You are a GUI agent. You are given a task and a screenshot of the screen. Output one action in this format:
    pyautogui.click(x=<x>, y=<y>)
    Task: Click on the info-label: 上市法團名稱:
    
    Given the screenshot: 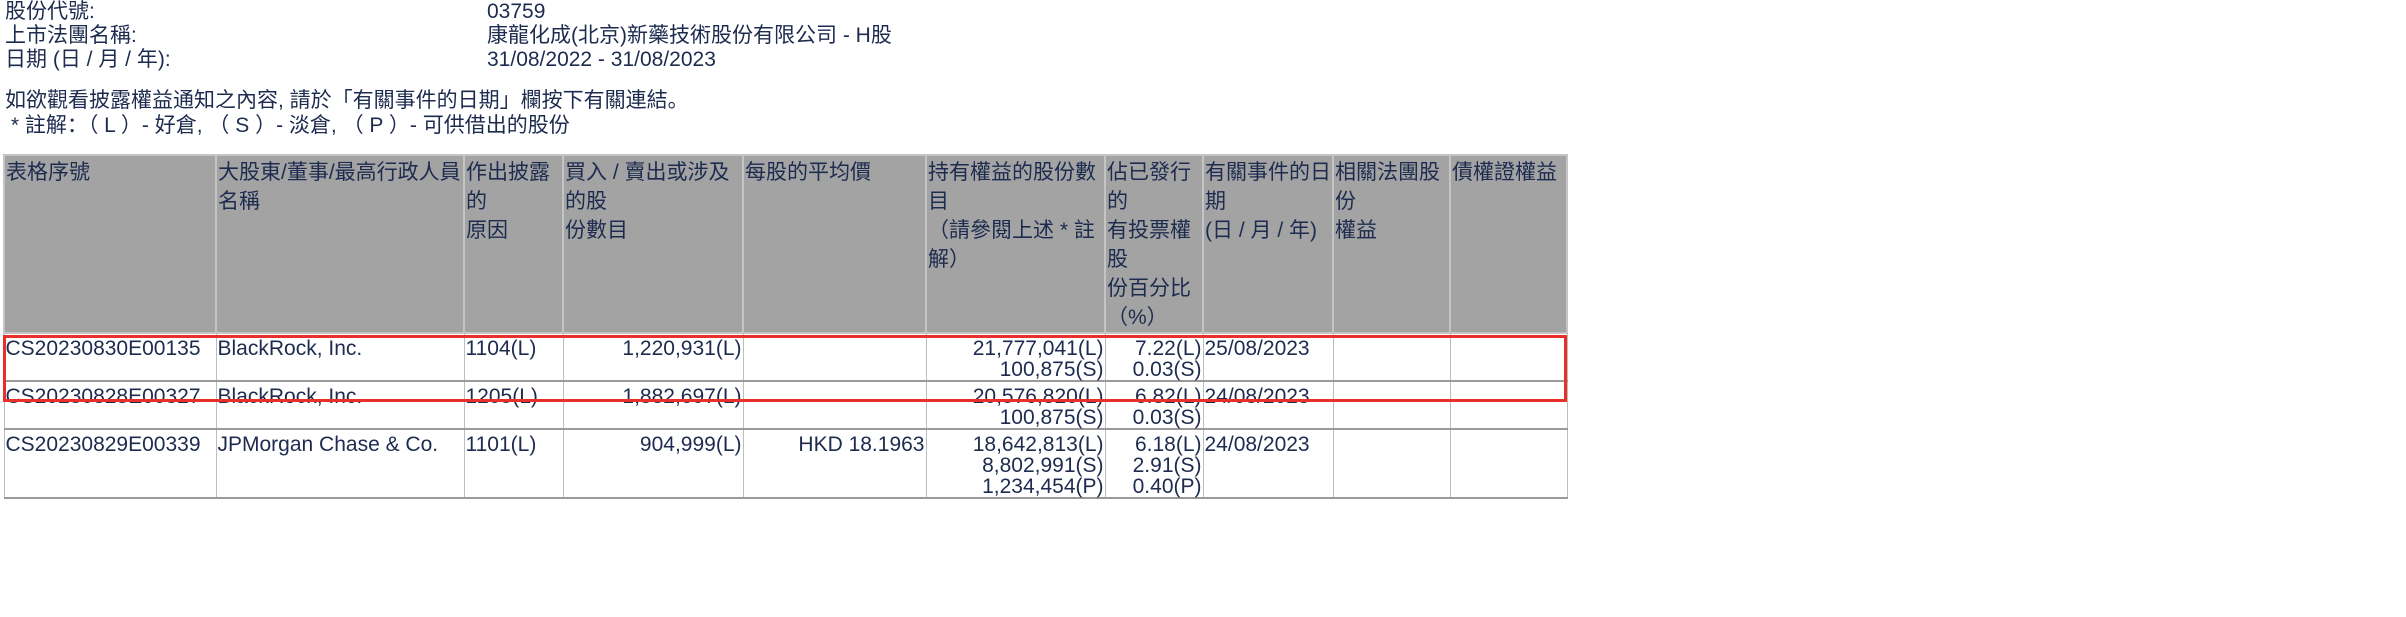 What is the action you would take?
    pyautogui.click(x=71, y=35)
    